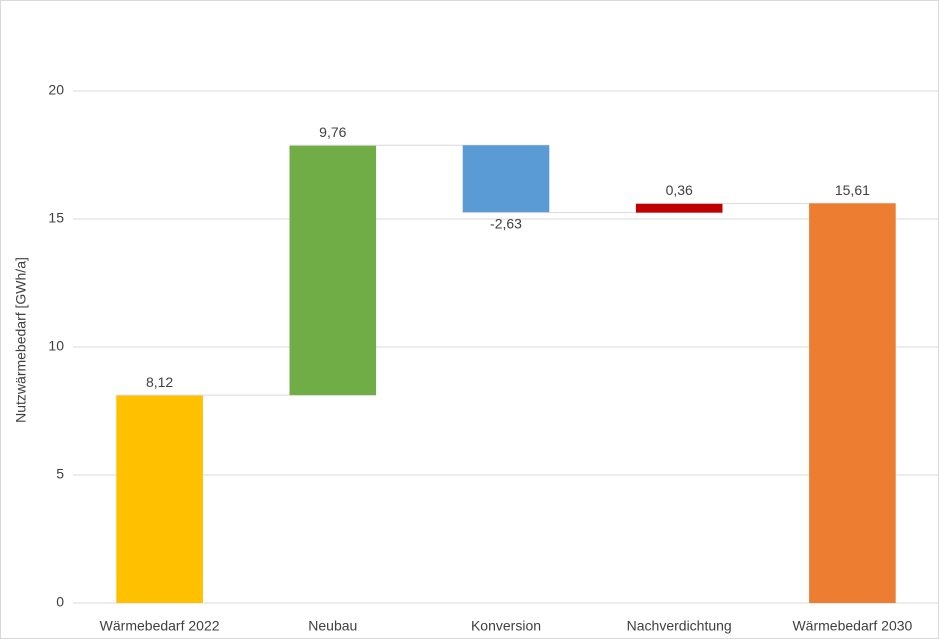  What do you see at coordinates (60, 474) in the screenshot?
I see `y-tick-label: 5` at bounding box center [60, 474].